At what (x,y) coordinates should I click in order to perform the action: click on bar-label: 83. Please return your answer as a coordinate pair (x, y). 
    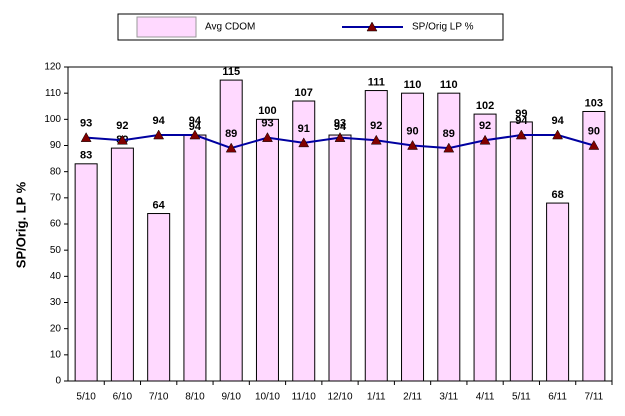
    Looking at the image, I should click on (86, 156).